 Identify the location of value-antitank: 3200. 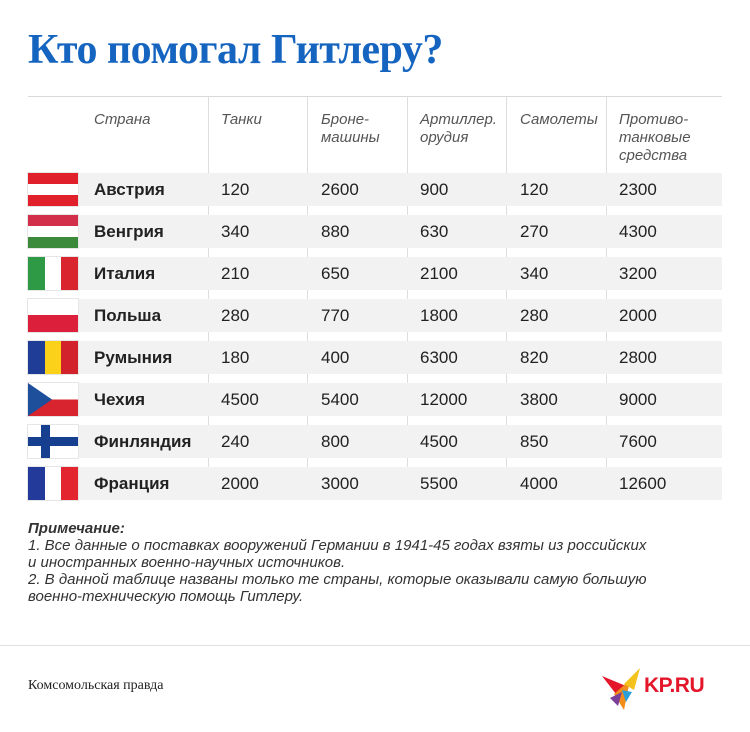
(638, 273).